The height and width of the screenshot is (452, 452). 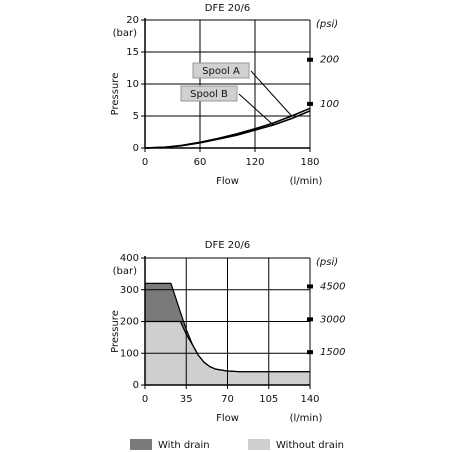 I want to click on y-tick-label: 10, so click(x=132, y=84).